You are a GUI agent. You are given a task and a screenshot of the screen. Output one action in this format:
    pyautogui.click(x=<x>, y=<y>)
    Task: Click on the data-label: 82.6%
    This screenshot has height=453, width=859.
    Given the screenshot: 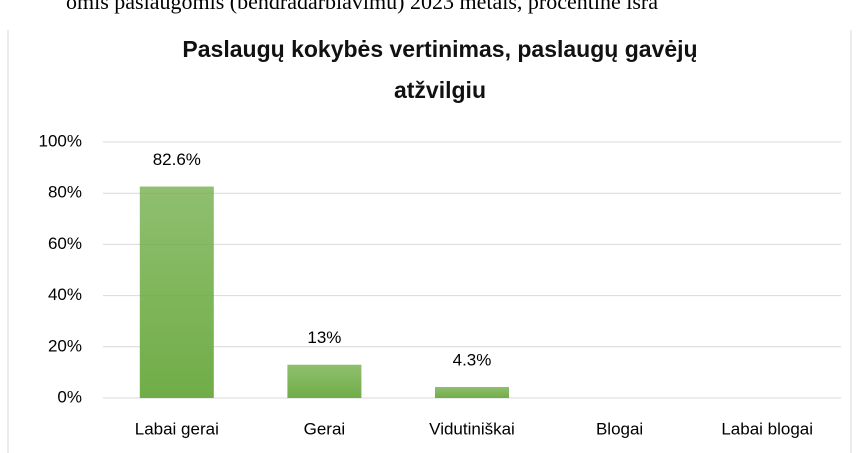 What is the action you would take?
    pyautogui.click(x=177, y=159)
    